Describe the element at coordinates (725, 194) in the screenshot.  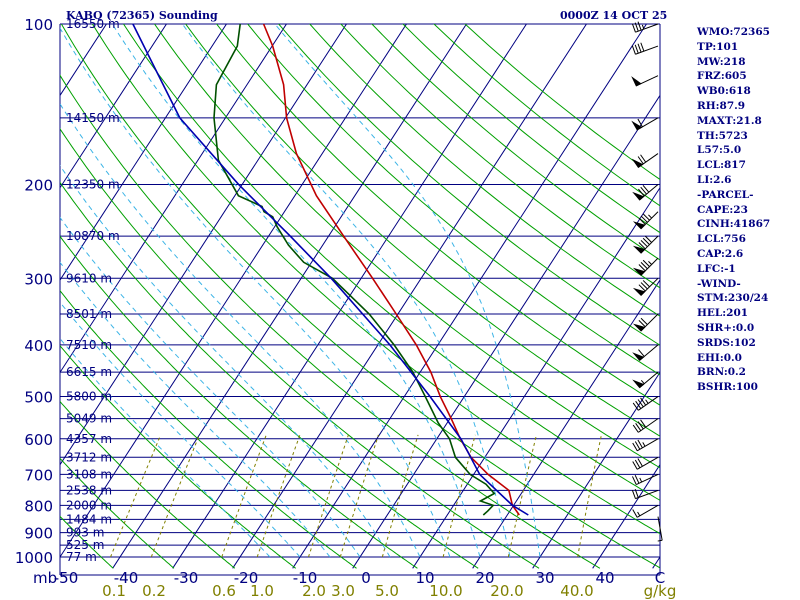
I see `index-item: -PARCEL-` at that location.